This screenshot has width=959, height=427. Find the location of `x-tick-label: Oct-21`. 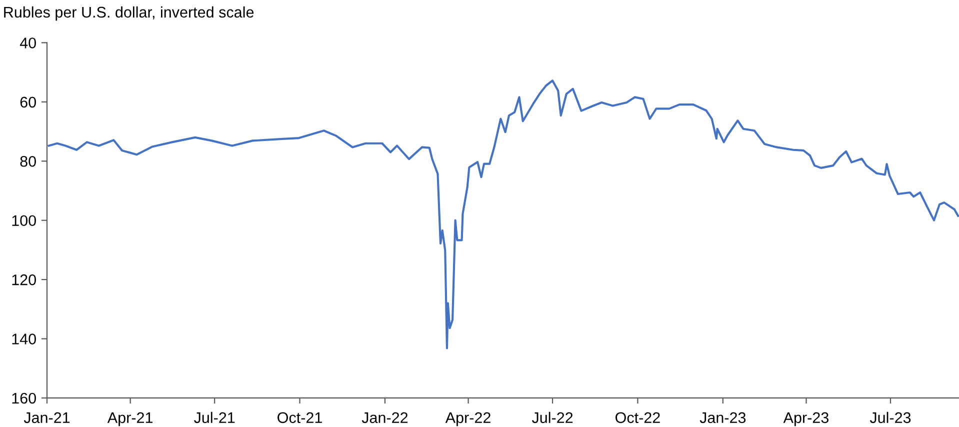

x-tick-label: Oct-21 is located at coordinates (300, 418).